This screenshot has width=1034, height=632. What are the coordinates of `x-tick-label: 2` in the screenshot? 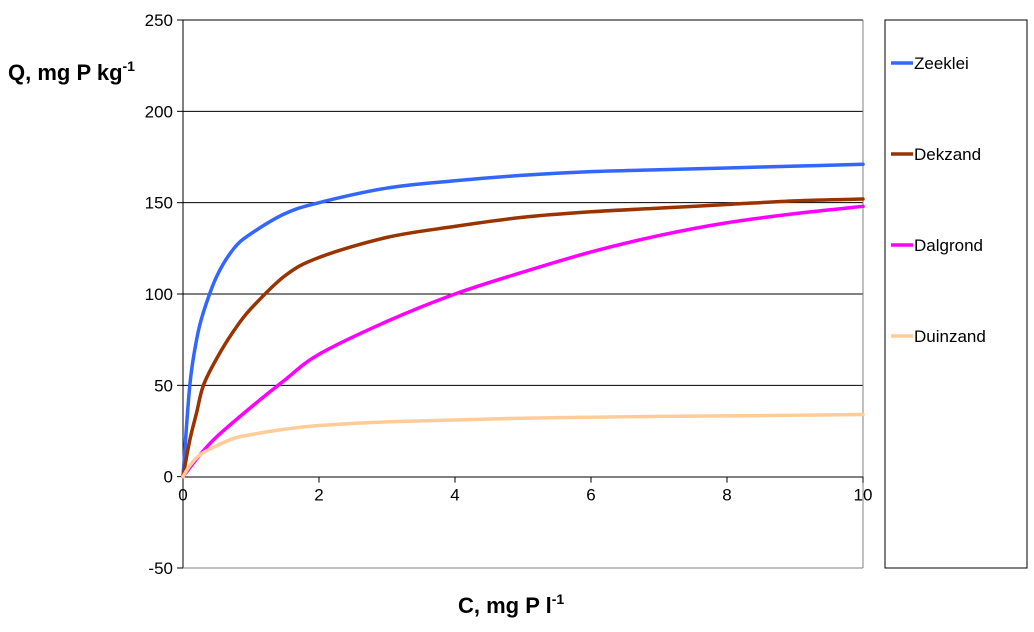 It's located at (318, 495).